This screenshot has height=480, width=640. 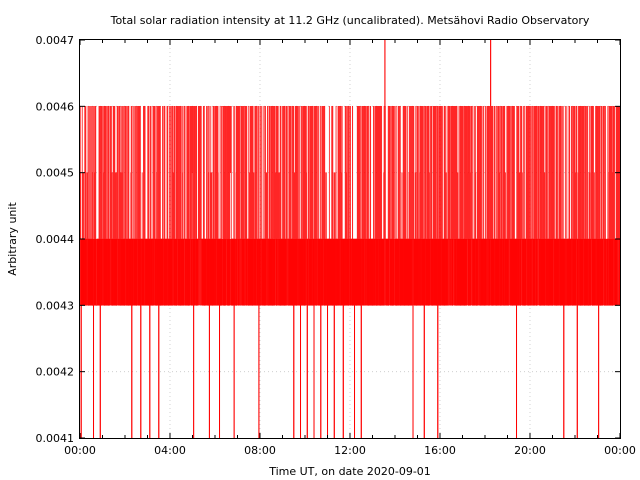 I want to click on x-tick-label: 08:00, so click(x=260, y=450).